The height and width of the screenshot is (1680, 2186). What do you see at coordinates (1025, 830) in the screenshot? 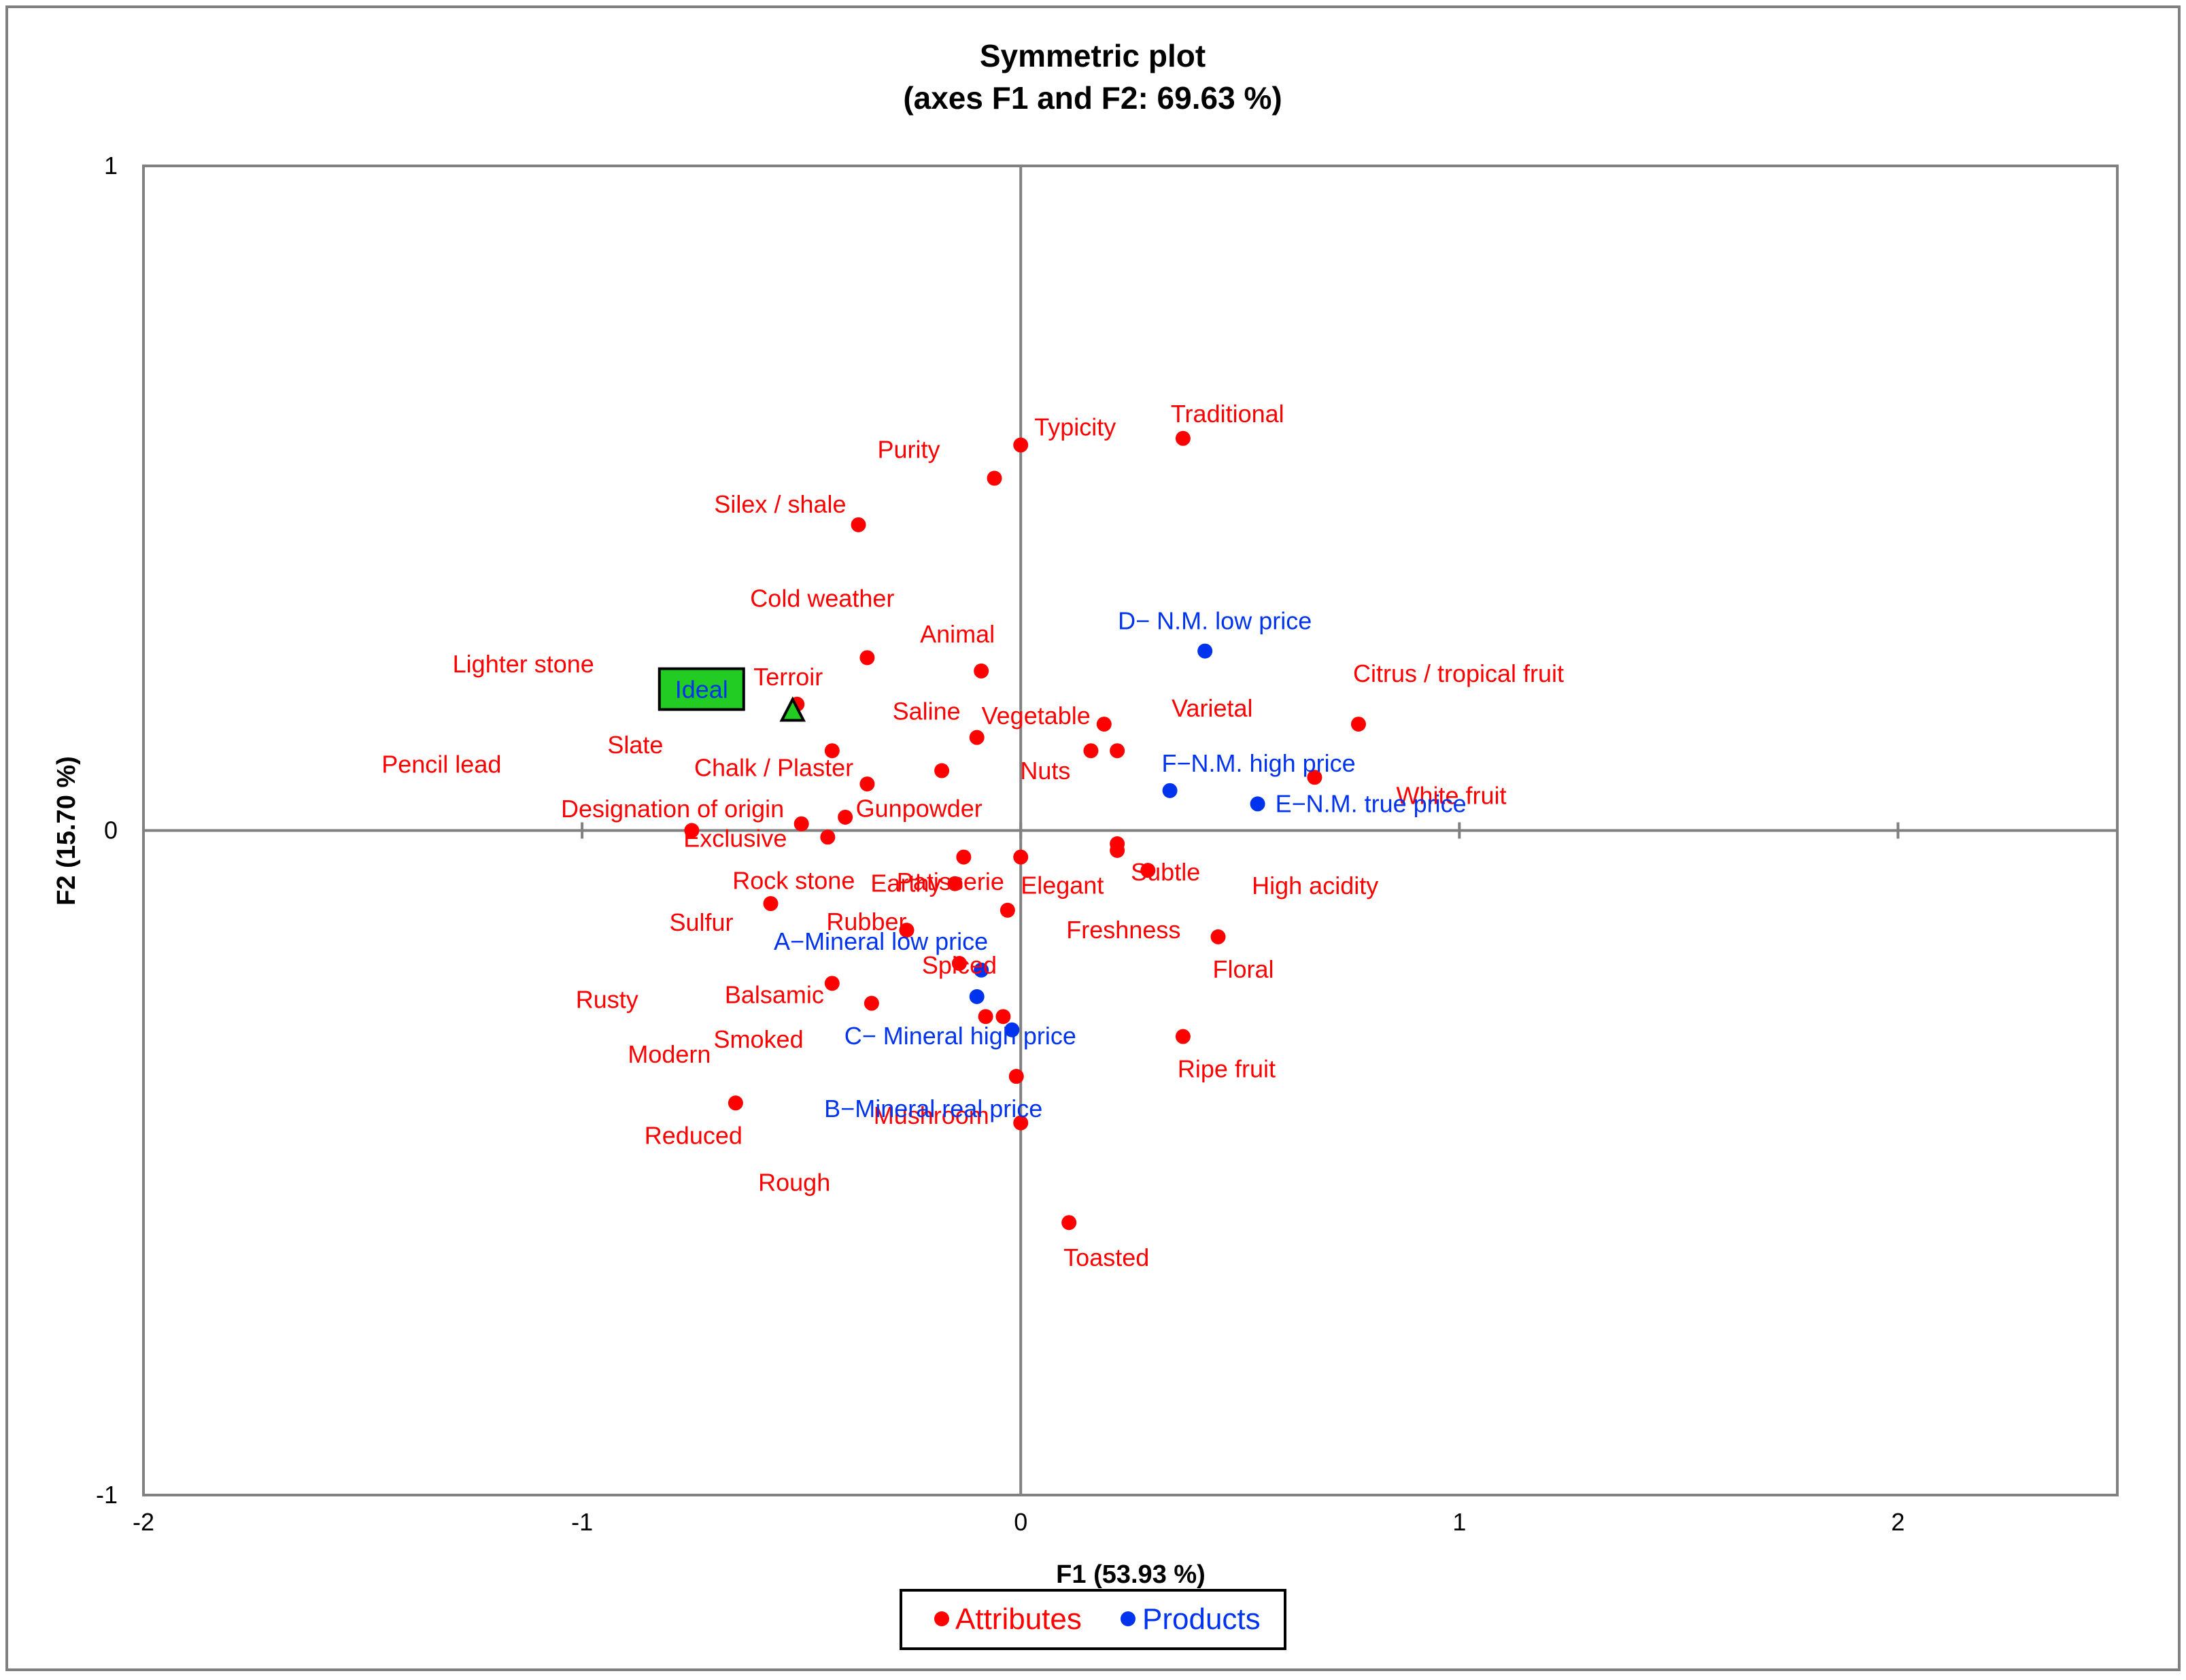
I see `points-layer` at bounding box center [1025, 830].